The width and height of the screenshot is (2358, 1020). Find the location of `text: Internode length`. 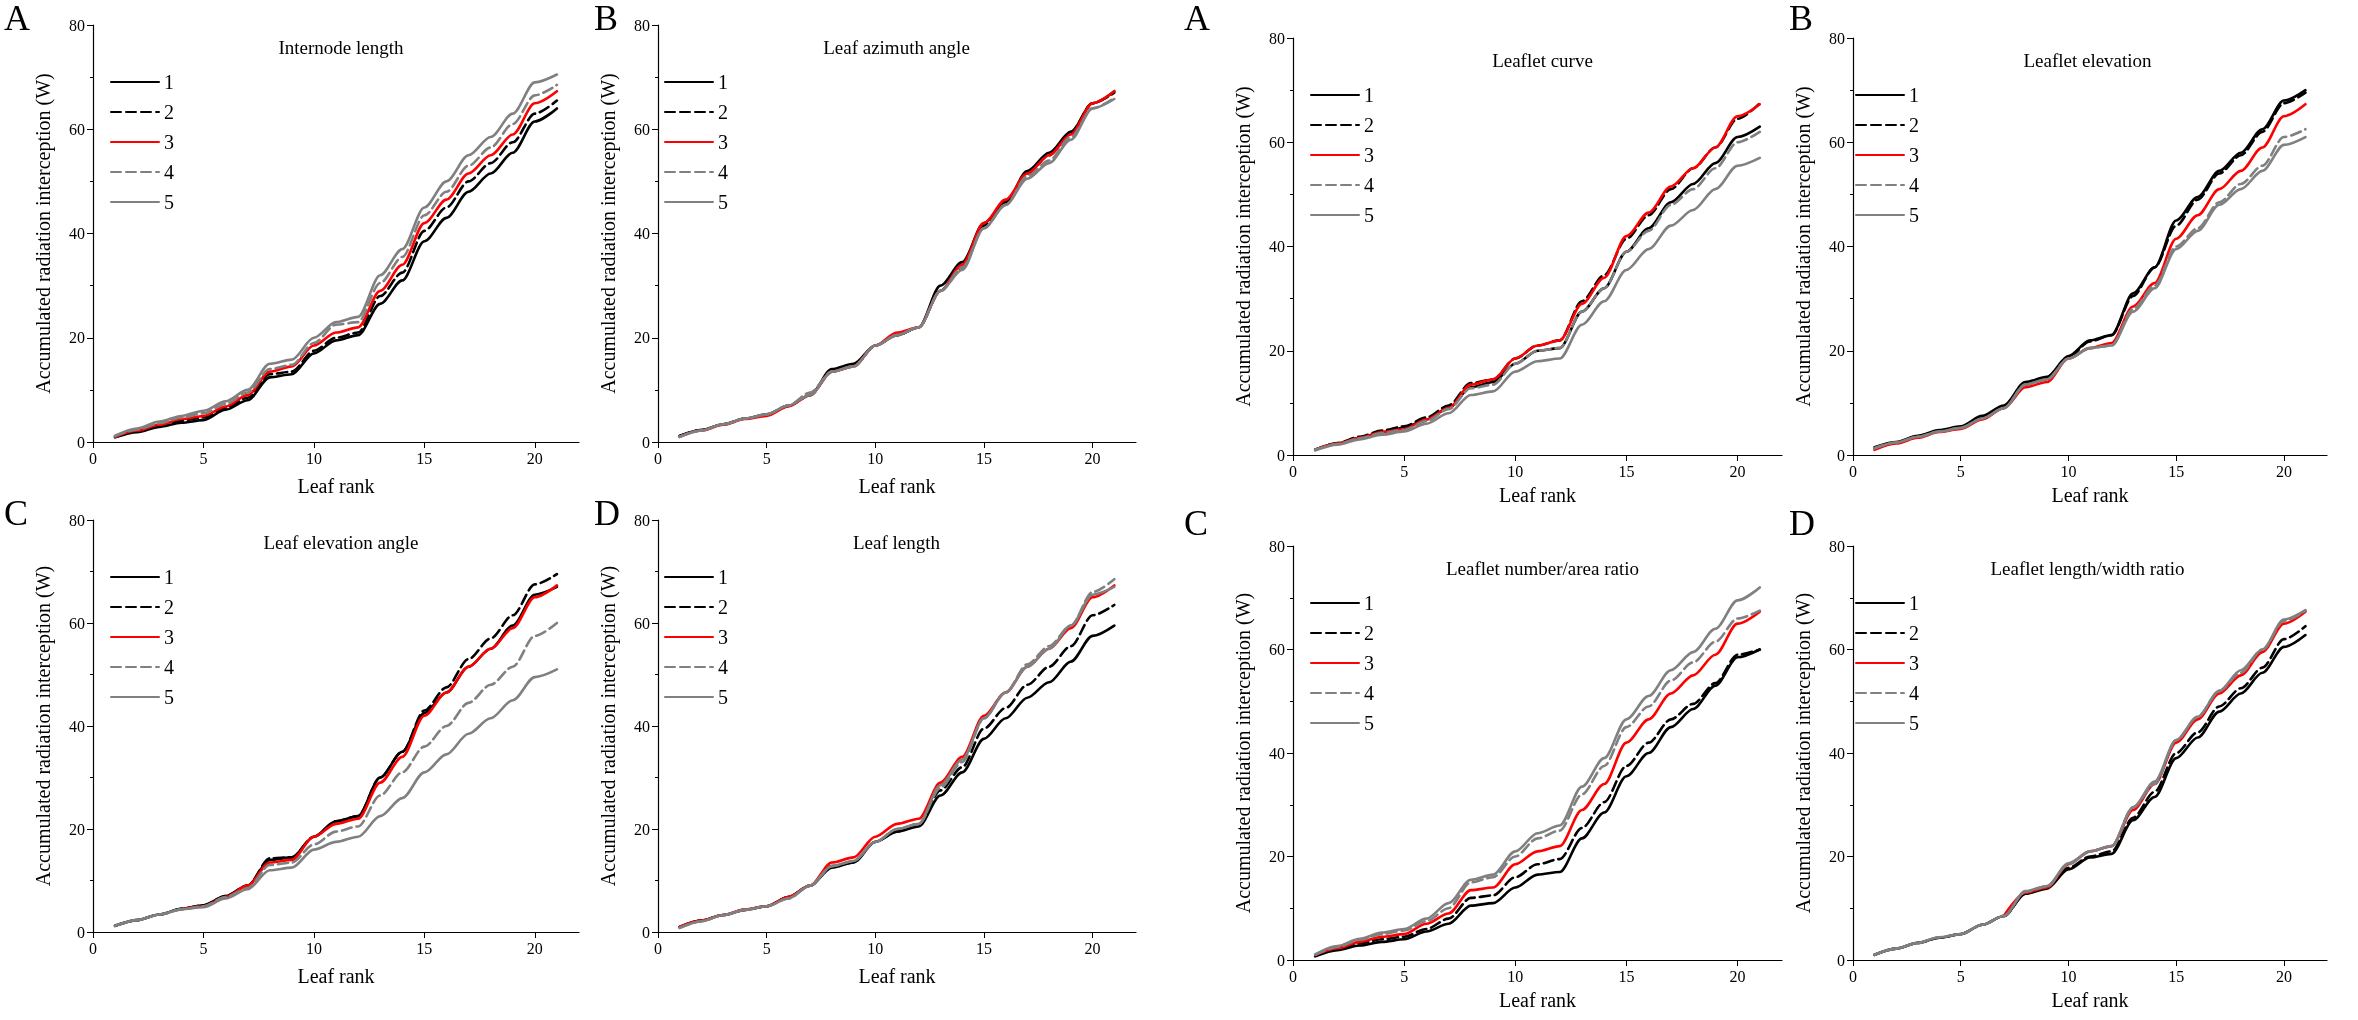

text: Internode length is located at coordinates (341, 47).